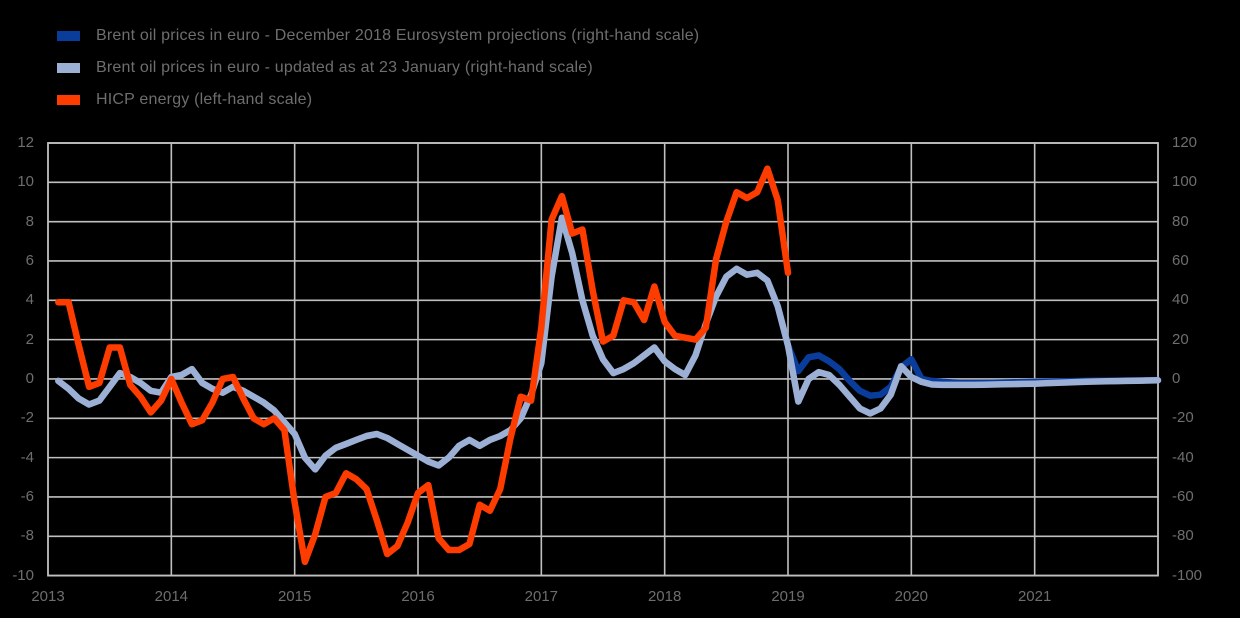  I want to click on left-axis-tick: 0, so click(29, 378).